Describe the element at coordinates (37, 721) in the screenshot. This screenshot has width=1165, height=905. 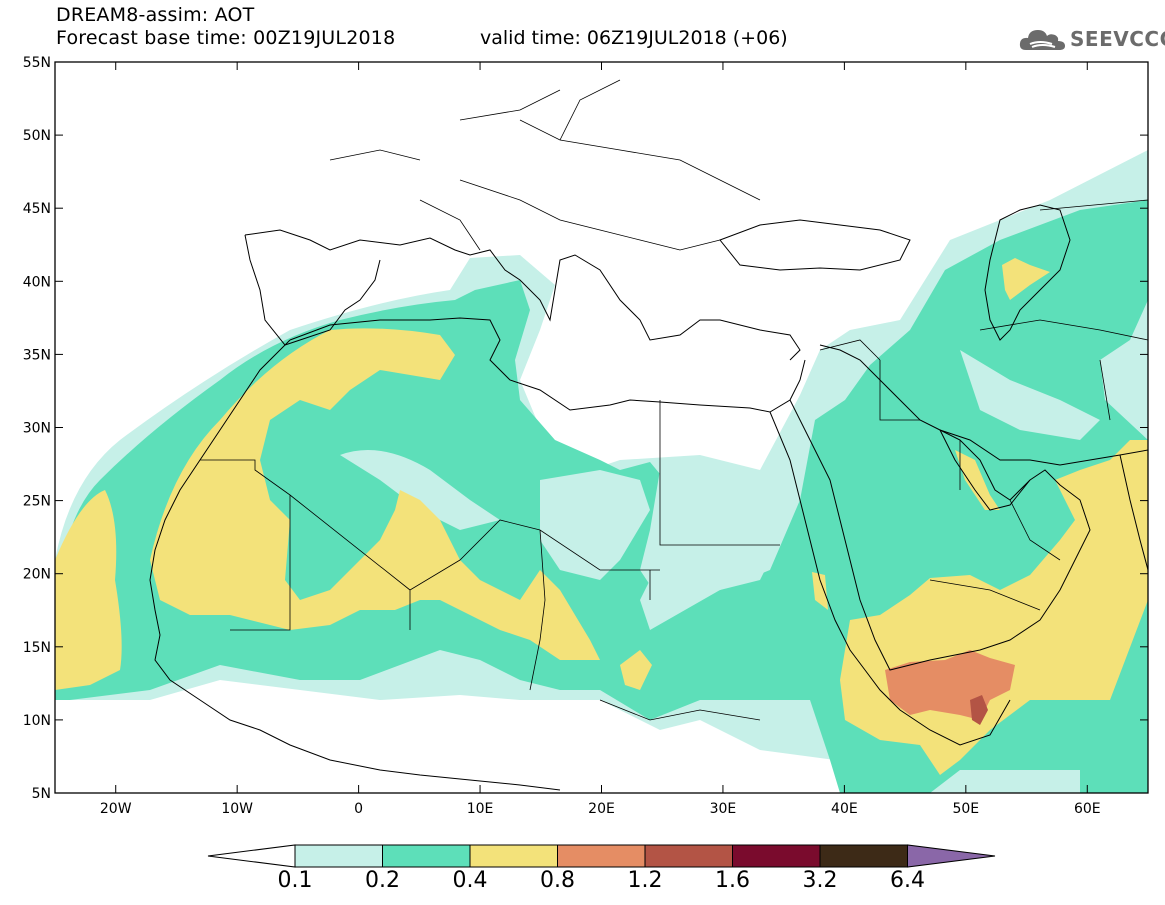
I see `lat-tick-label: 10N` at that location.